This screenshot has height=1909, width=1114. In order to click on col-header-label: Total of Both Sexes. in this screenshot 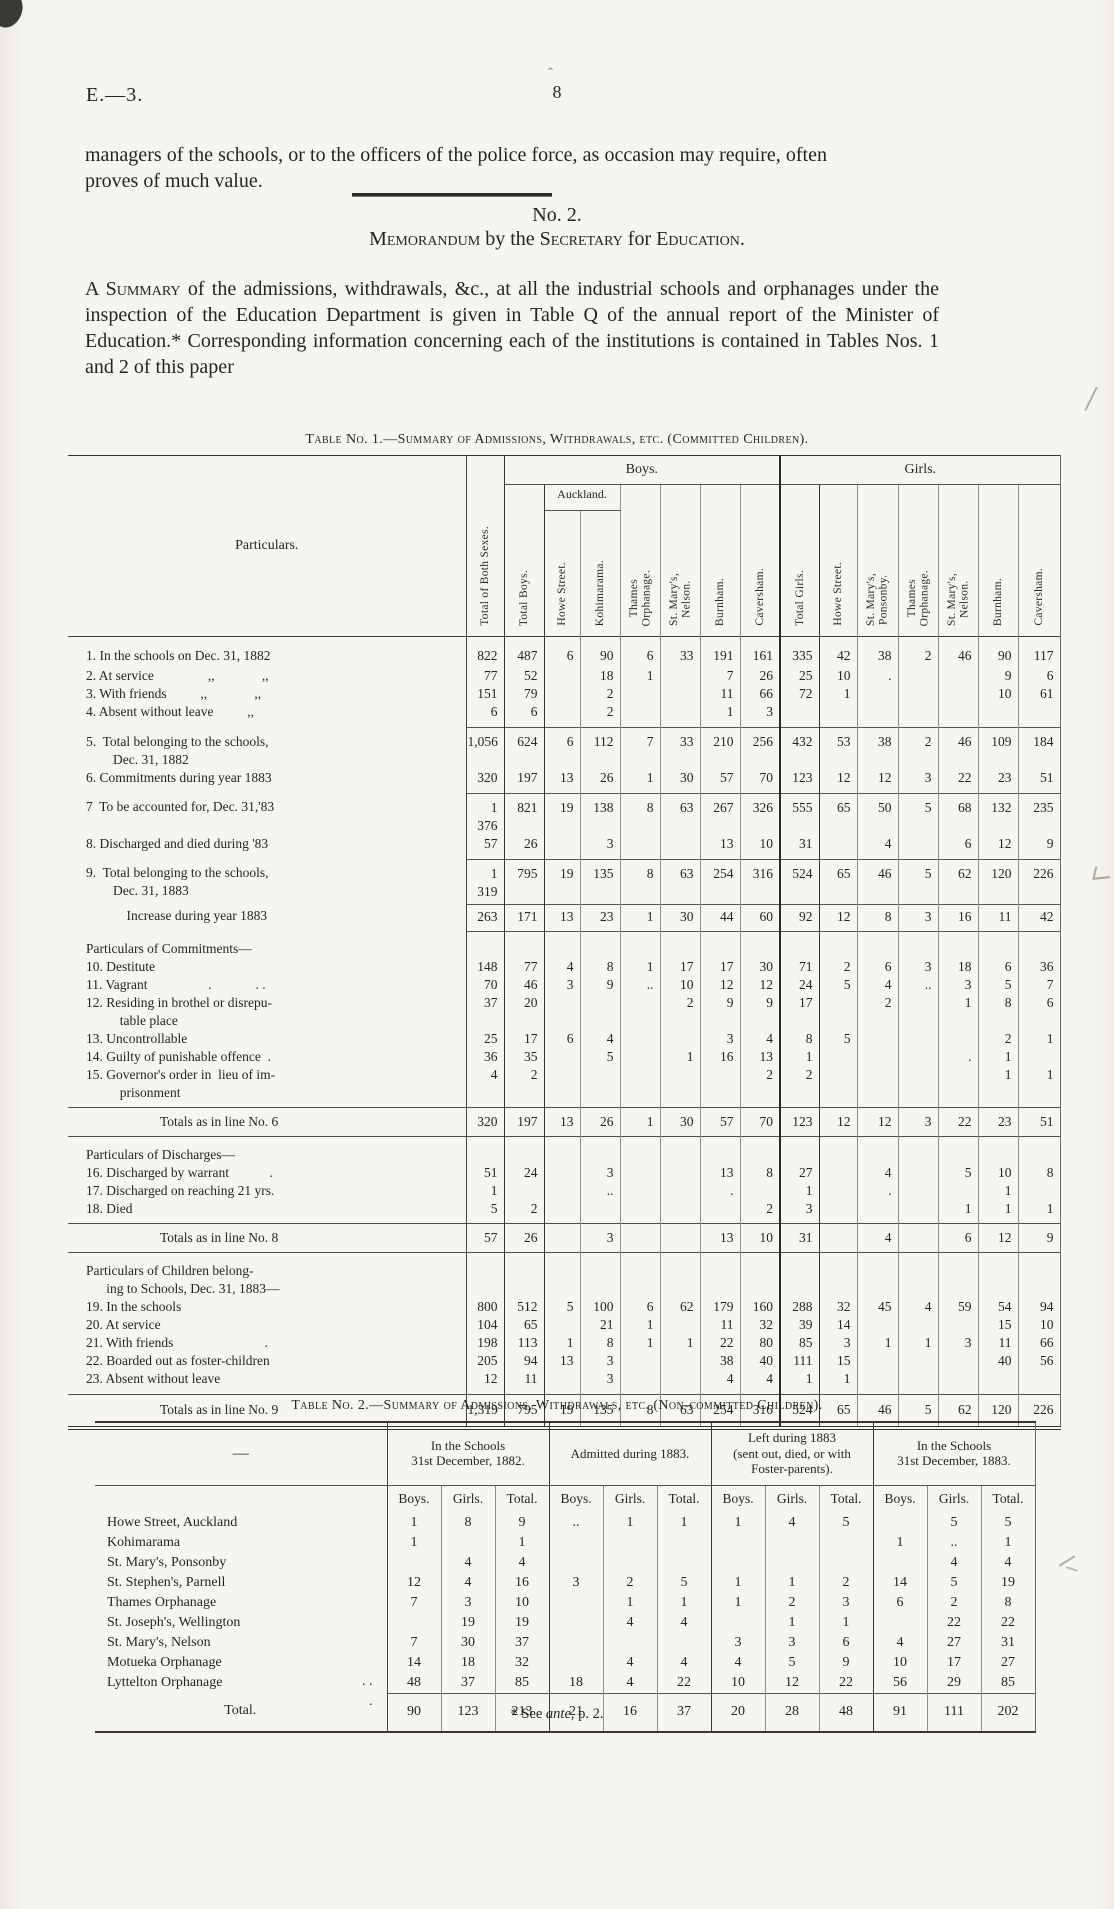, I will do `click(484, 576)`.